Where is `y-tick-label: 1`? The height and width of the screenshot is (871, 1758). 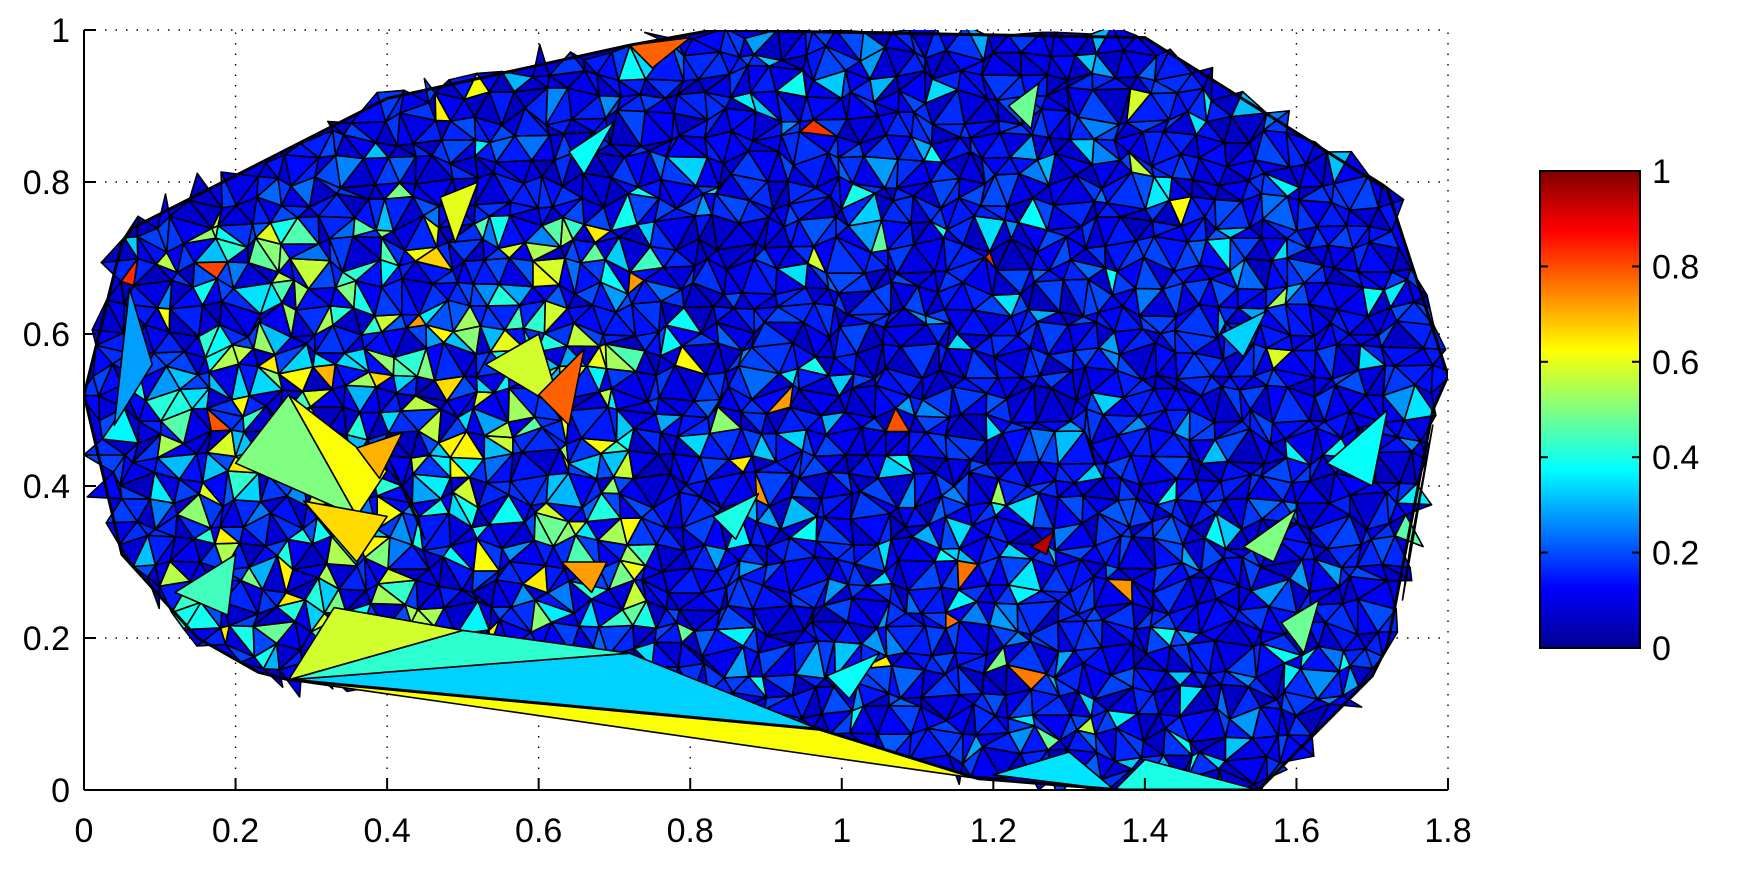 y-tick-label: 1 is located at coordinates (60, 31).